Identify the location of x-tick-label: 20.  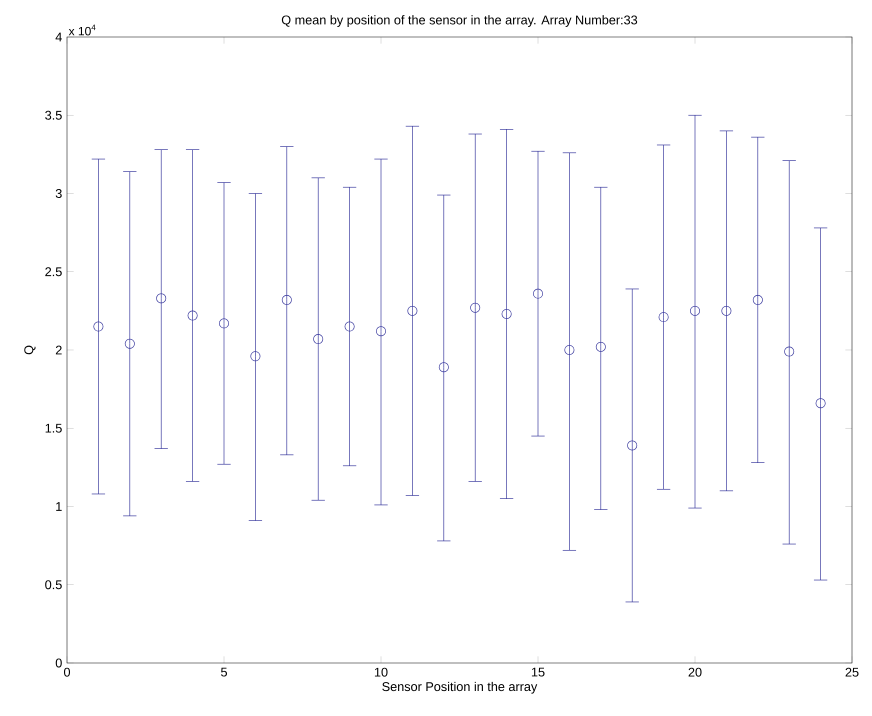
(695, 672).